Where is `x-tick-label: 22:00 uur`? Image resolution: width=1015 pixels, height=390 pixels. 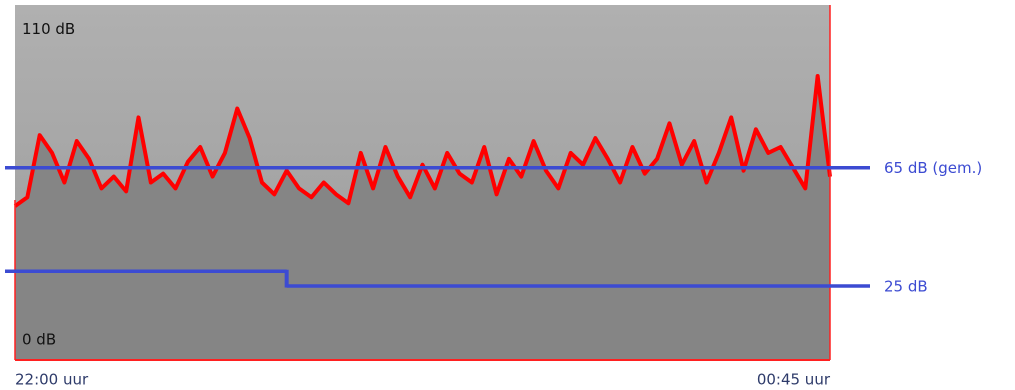
x-tick-label: 22:00 uur is located at coordinates (52, 380).